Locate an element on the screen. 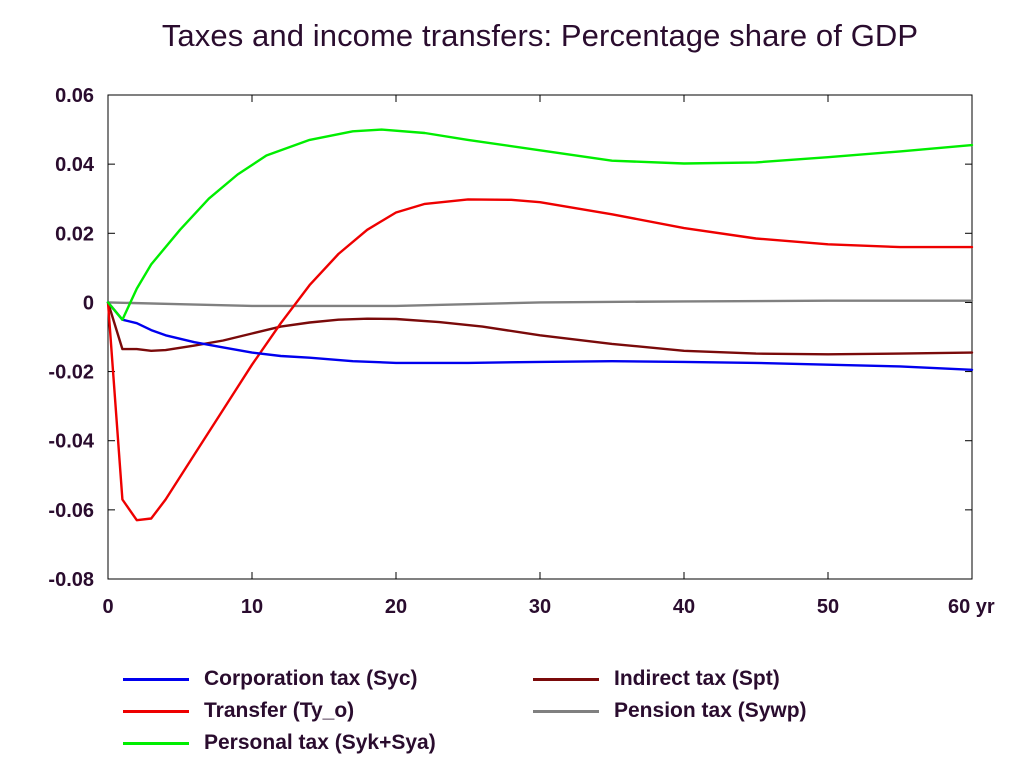 The image size is (1024, 778). x-tick-label: 50 is located at coordinates (828, 607).